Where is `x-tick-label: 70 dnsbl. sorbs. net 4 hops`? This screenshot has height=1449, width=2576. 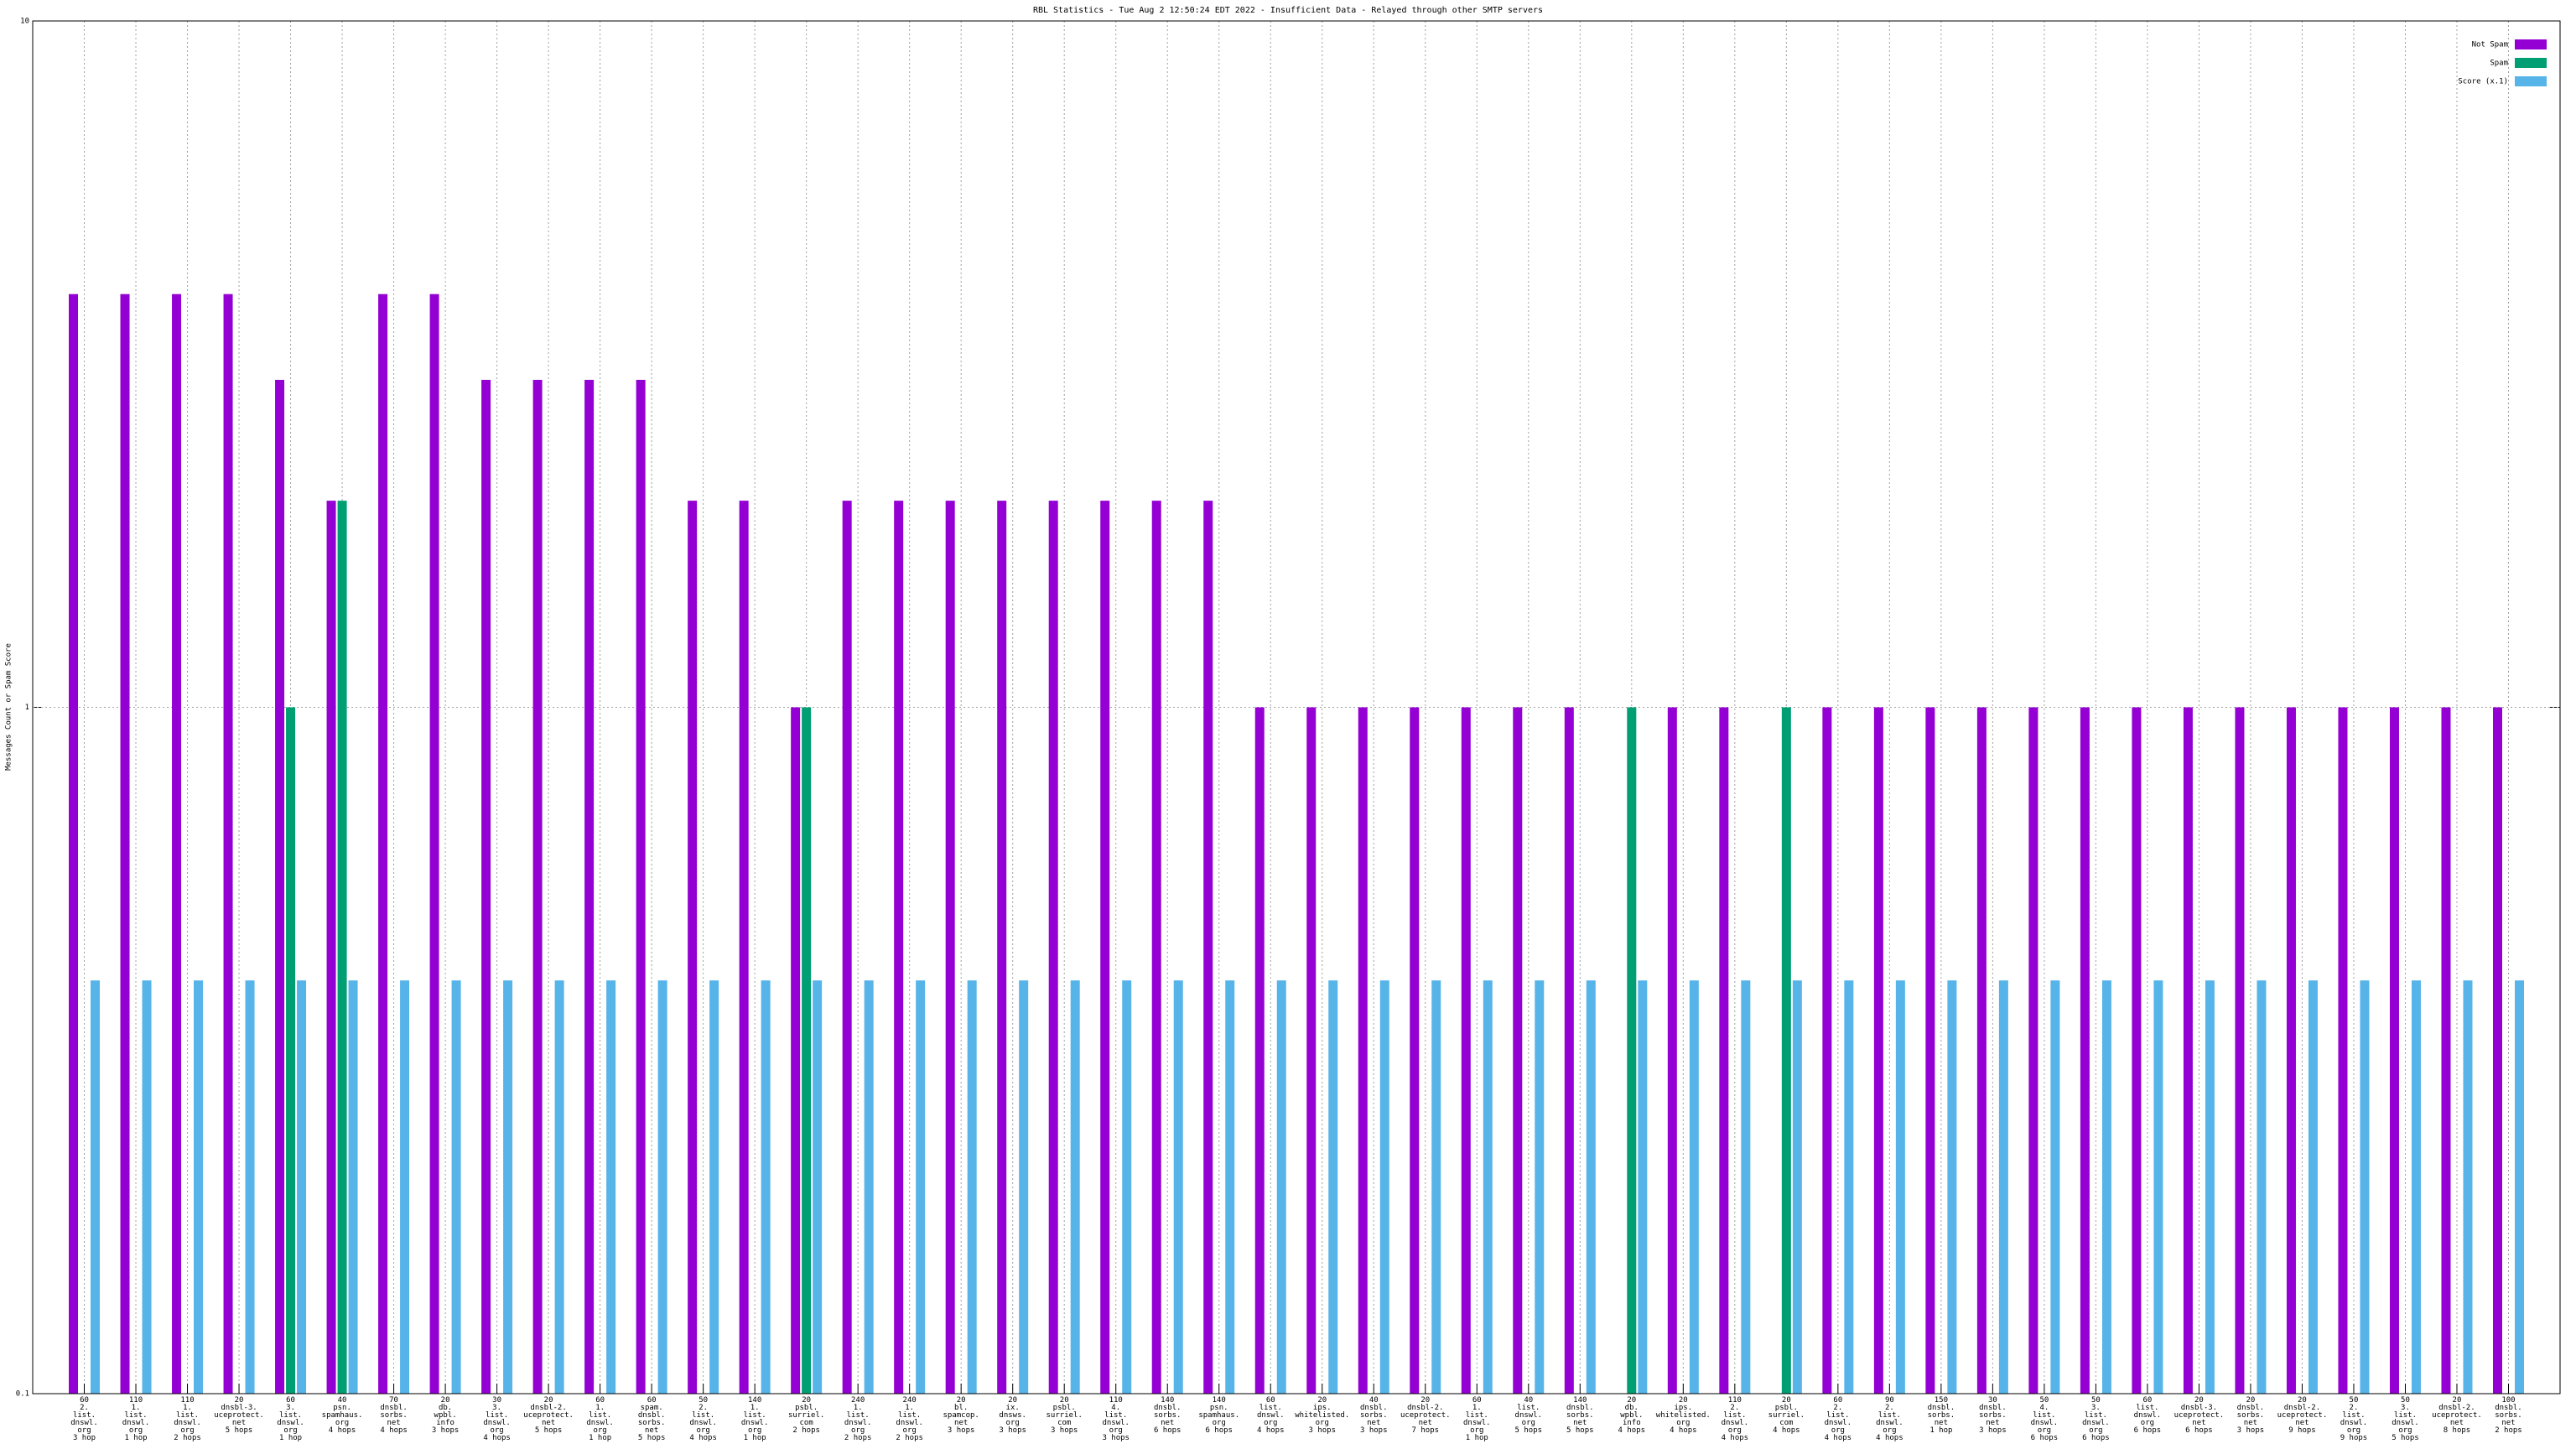
x-tick-label: 70 dnsbl. sorbs. net 4 hops is located at coordinates (394, 1415).